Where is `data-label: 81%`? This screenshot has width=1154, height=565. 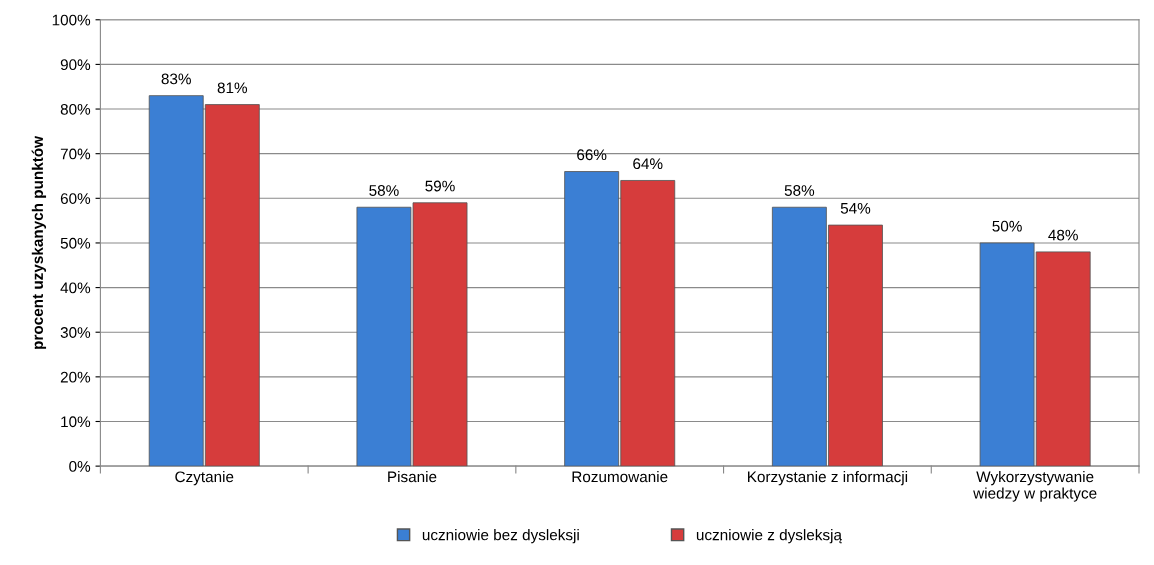 data-label: 81% is located at coordinates (232, 88).